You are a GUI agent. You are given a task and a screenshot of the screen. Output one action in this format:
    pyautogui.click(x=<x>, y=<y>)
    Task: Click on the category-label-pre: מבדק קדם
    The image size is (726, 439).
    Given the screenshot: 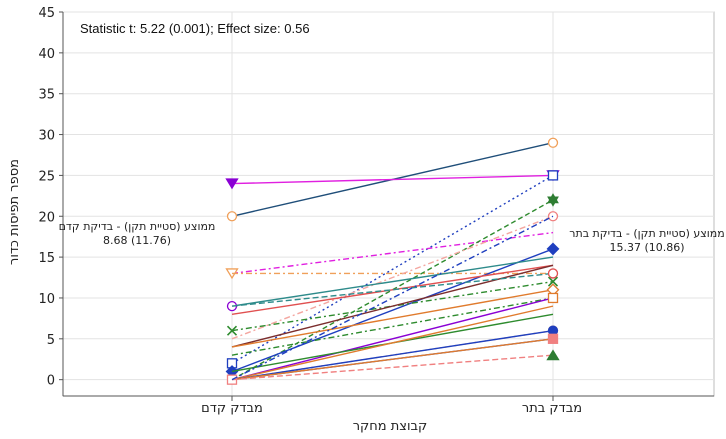 What is the action you would take?
    pyautogui.click(x=232, y=408)
    